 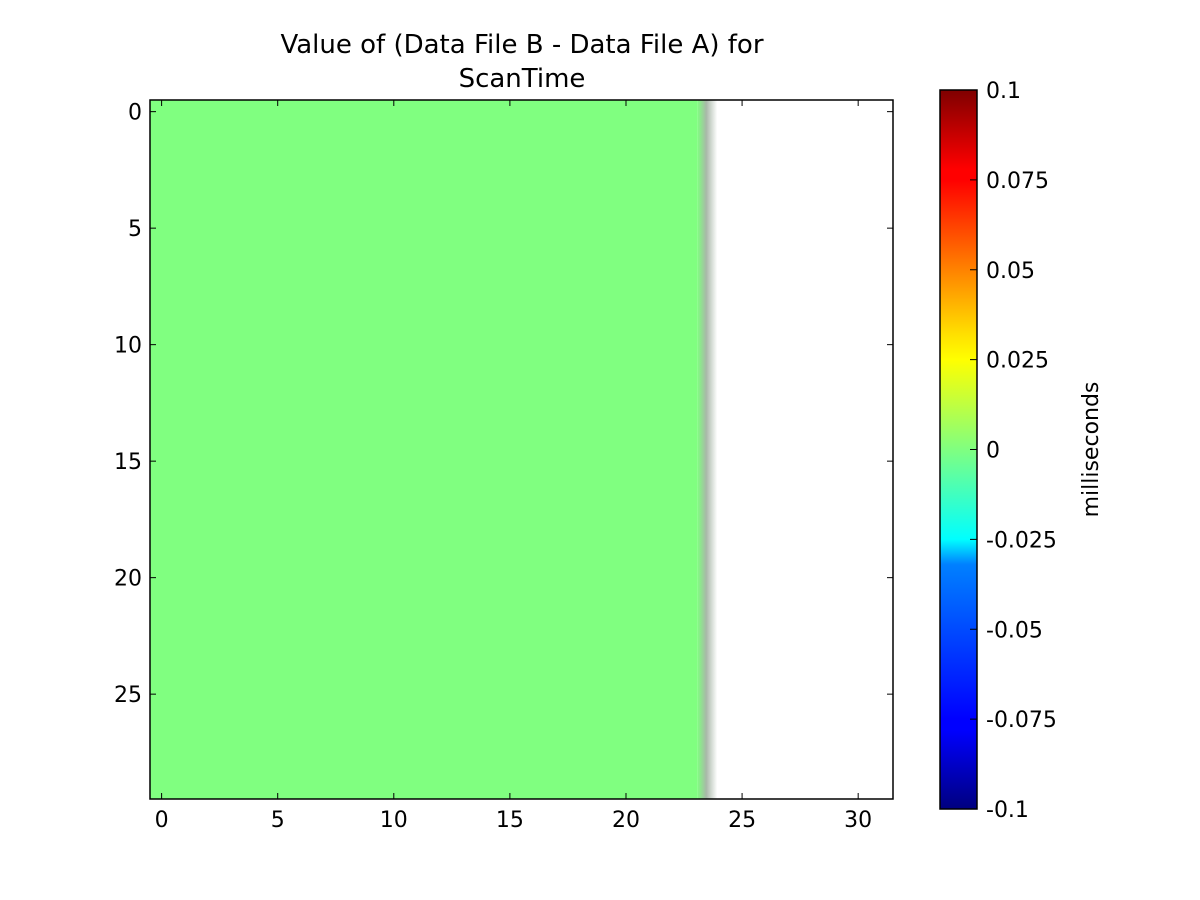 I want to click on chart-title-line-2: ScanTime, so click(x=522, y=79).